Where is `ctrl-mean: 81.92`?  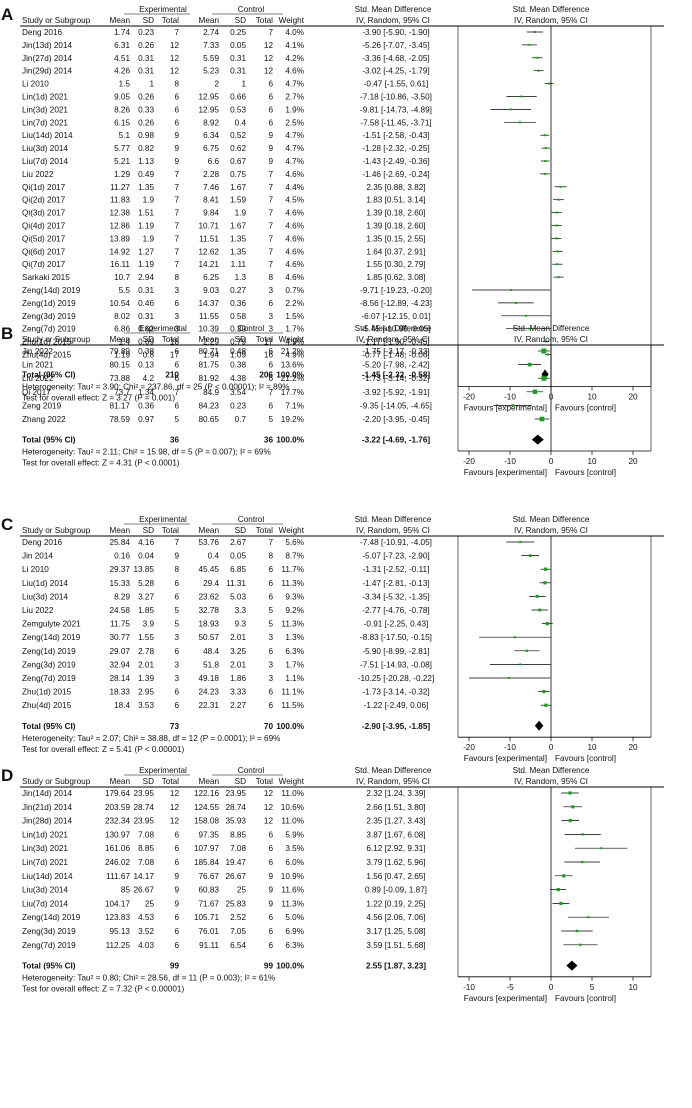 ctrl-mean: 81.92 is located at coordinates (209, 378).